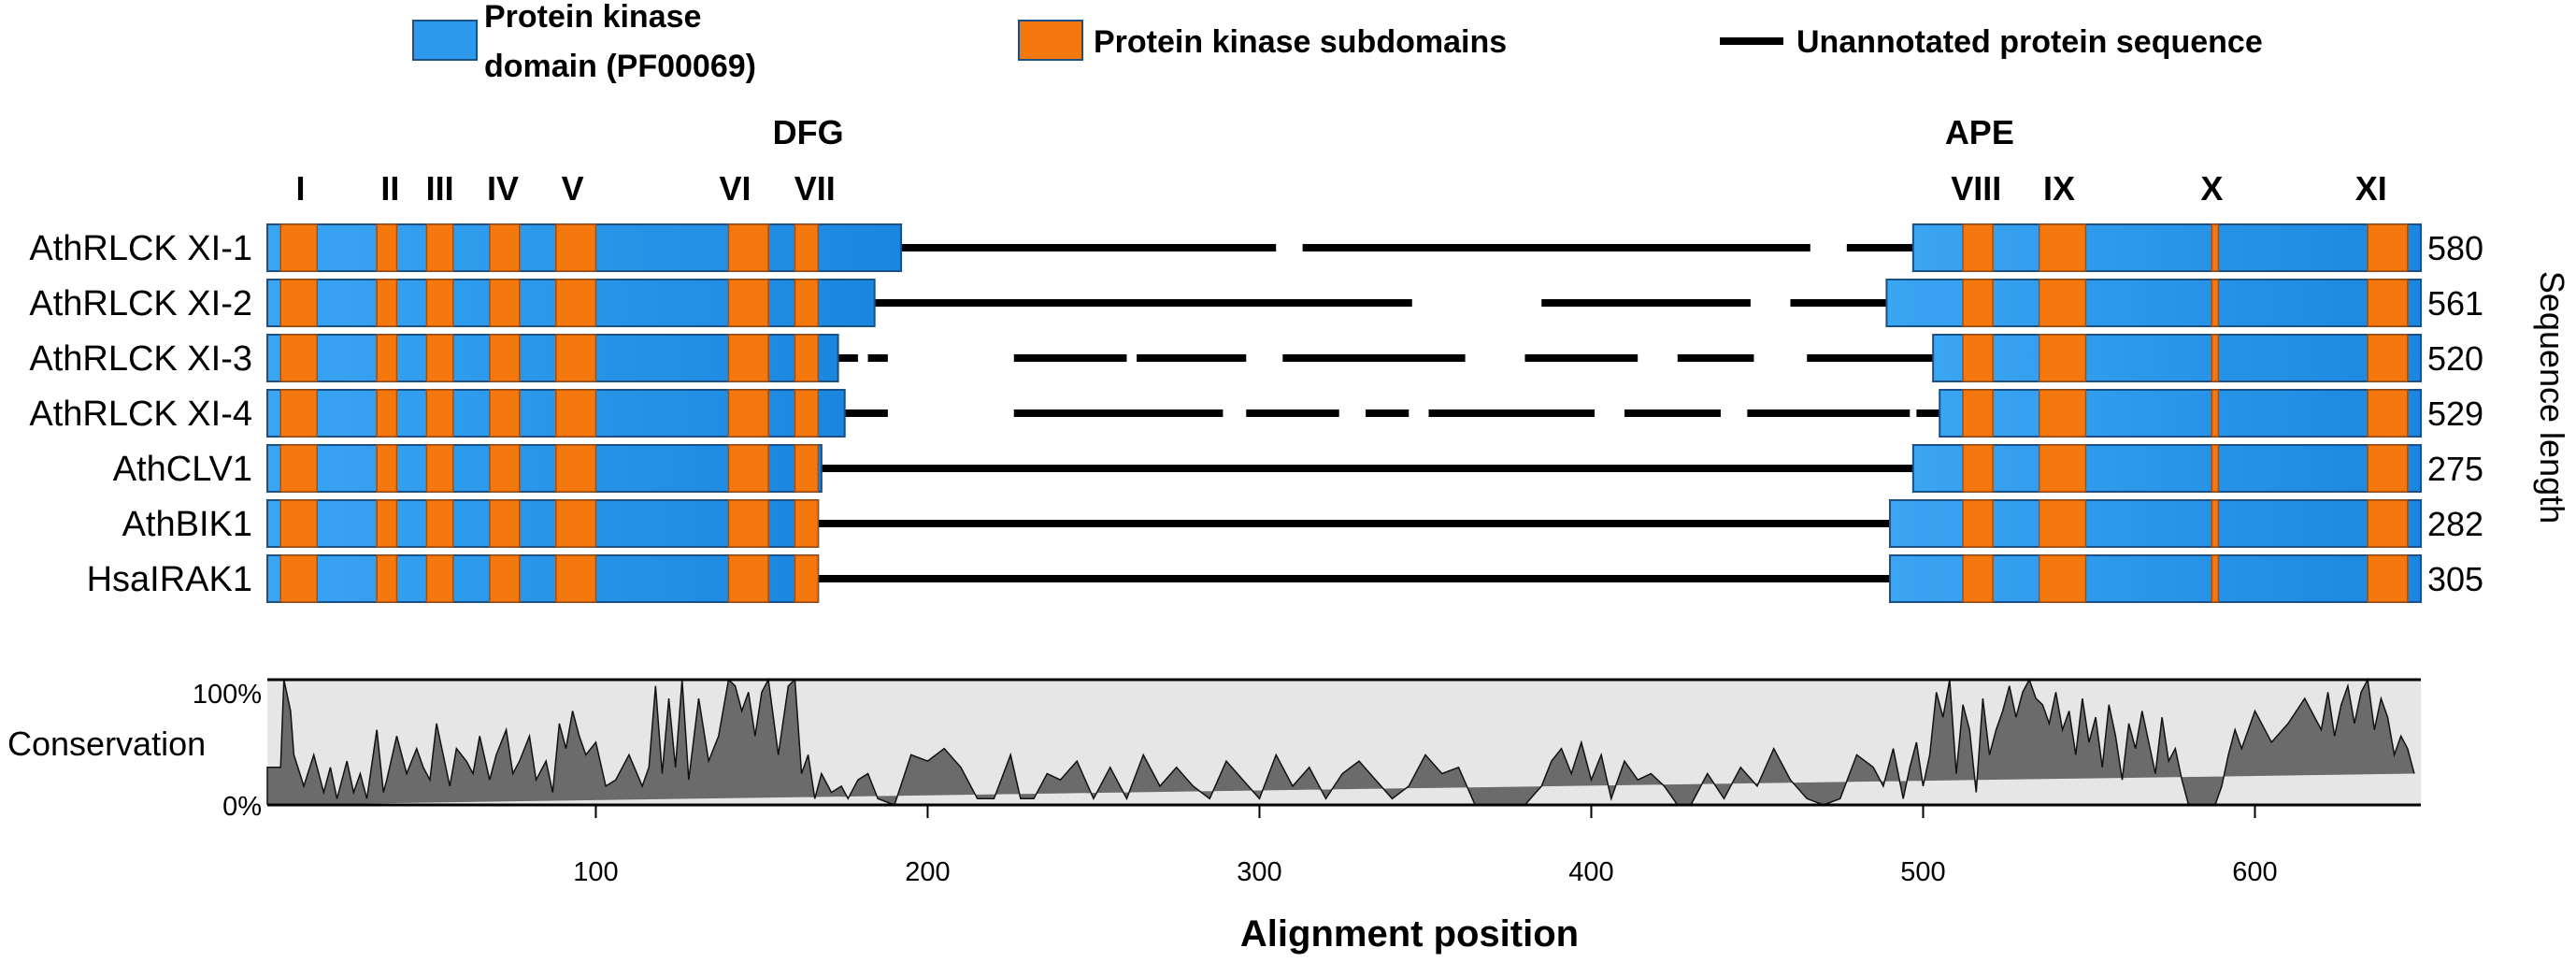 This screenshot has height=962, width=2576. I want to click on sequence-length-value: 305, so click(2455, 579).